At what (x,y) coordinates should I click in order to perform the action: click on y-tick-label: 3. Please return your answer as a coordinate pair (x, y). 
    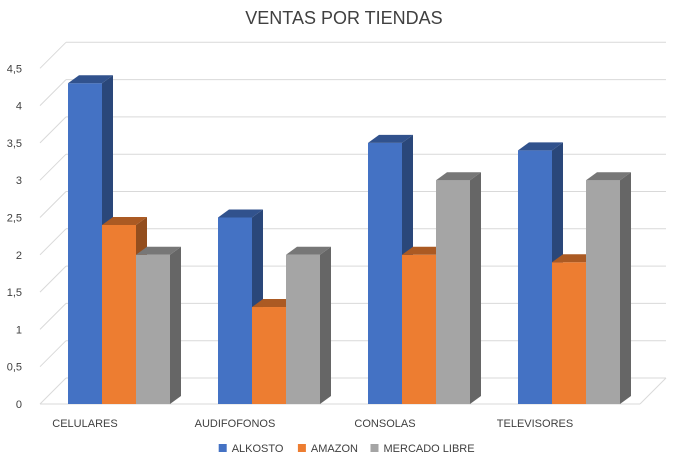
    Looking at the image, I should click on (19, 181).